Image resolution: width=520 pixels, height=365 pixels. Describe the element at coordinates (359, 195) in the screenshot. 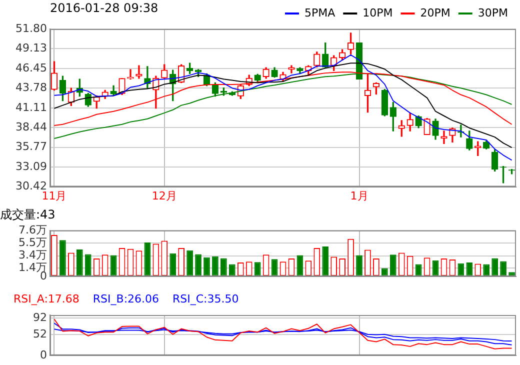

I see `x-tick-label: 1月` at that location.